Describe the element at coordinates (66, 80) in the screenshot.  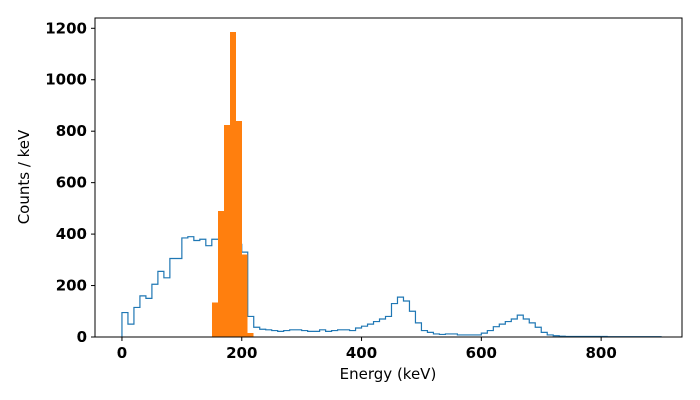
I see `y-tick-label: 1000` at that location.